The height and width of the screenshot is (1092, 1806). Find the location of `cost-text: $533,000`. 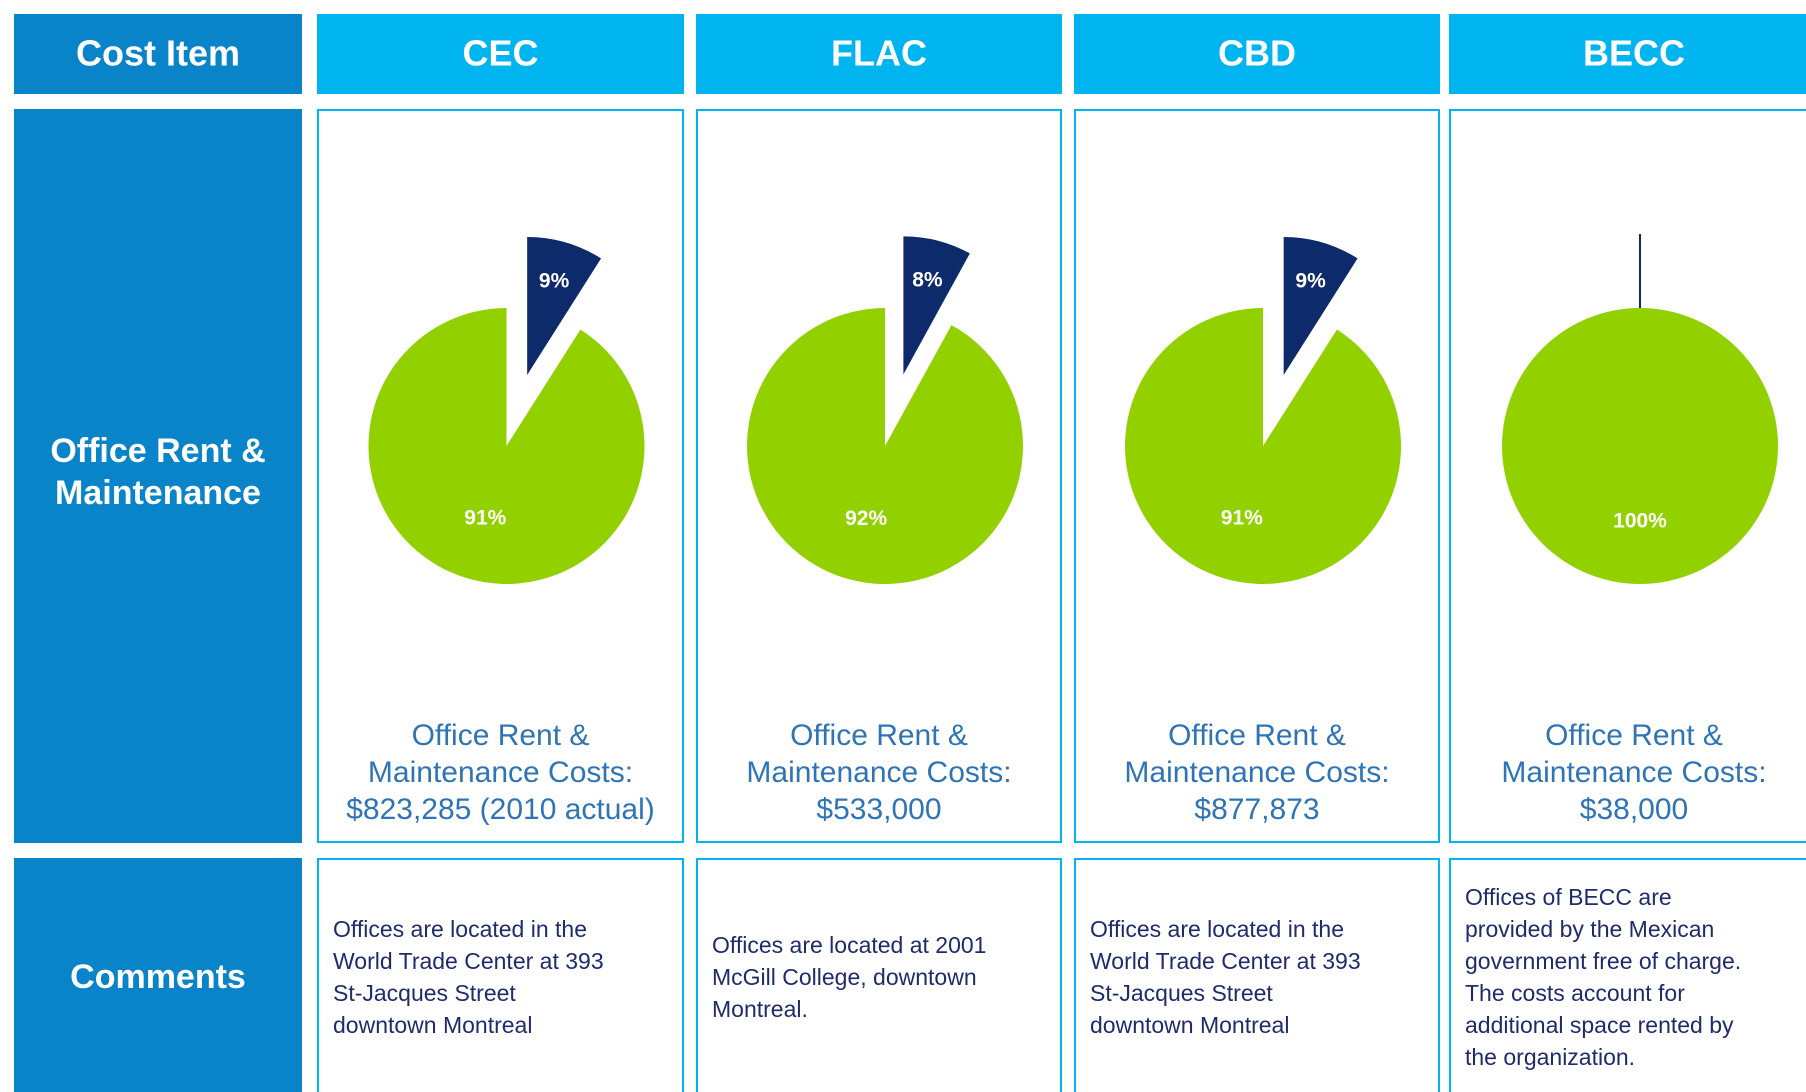

cost-text: $533,000 is located at coordinates (878, 809).